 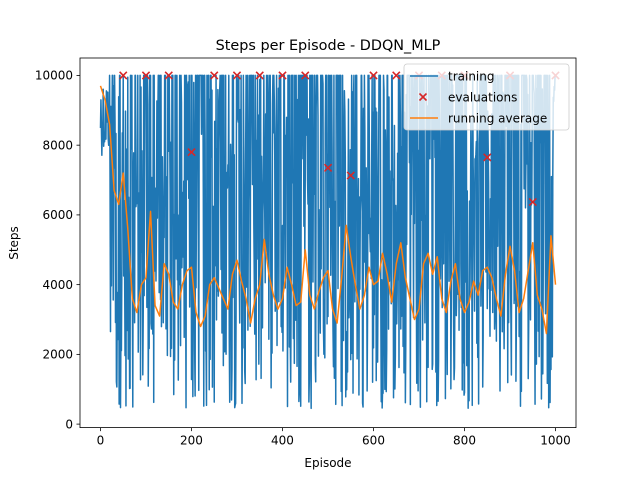 I want to click on y-tick-label: 6000, so click(x=57, y=215).